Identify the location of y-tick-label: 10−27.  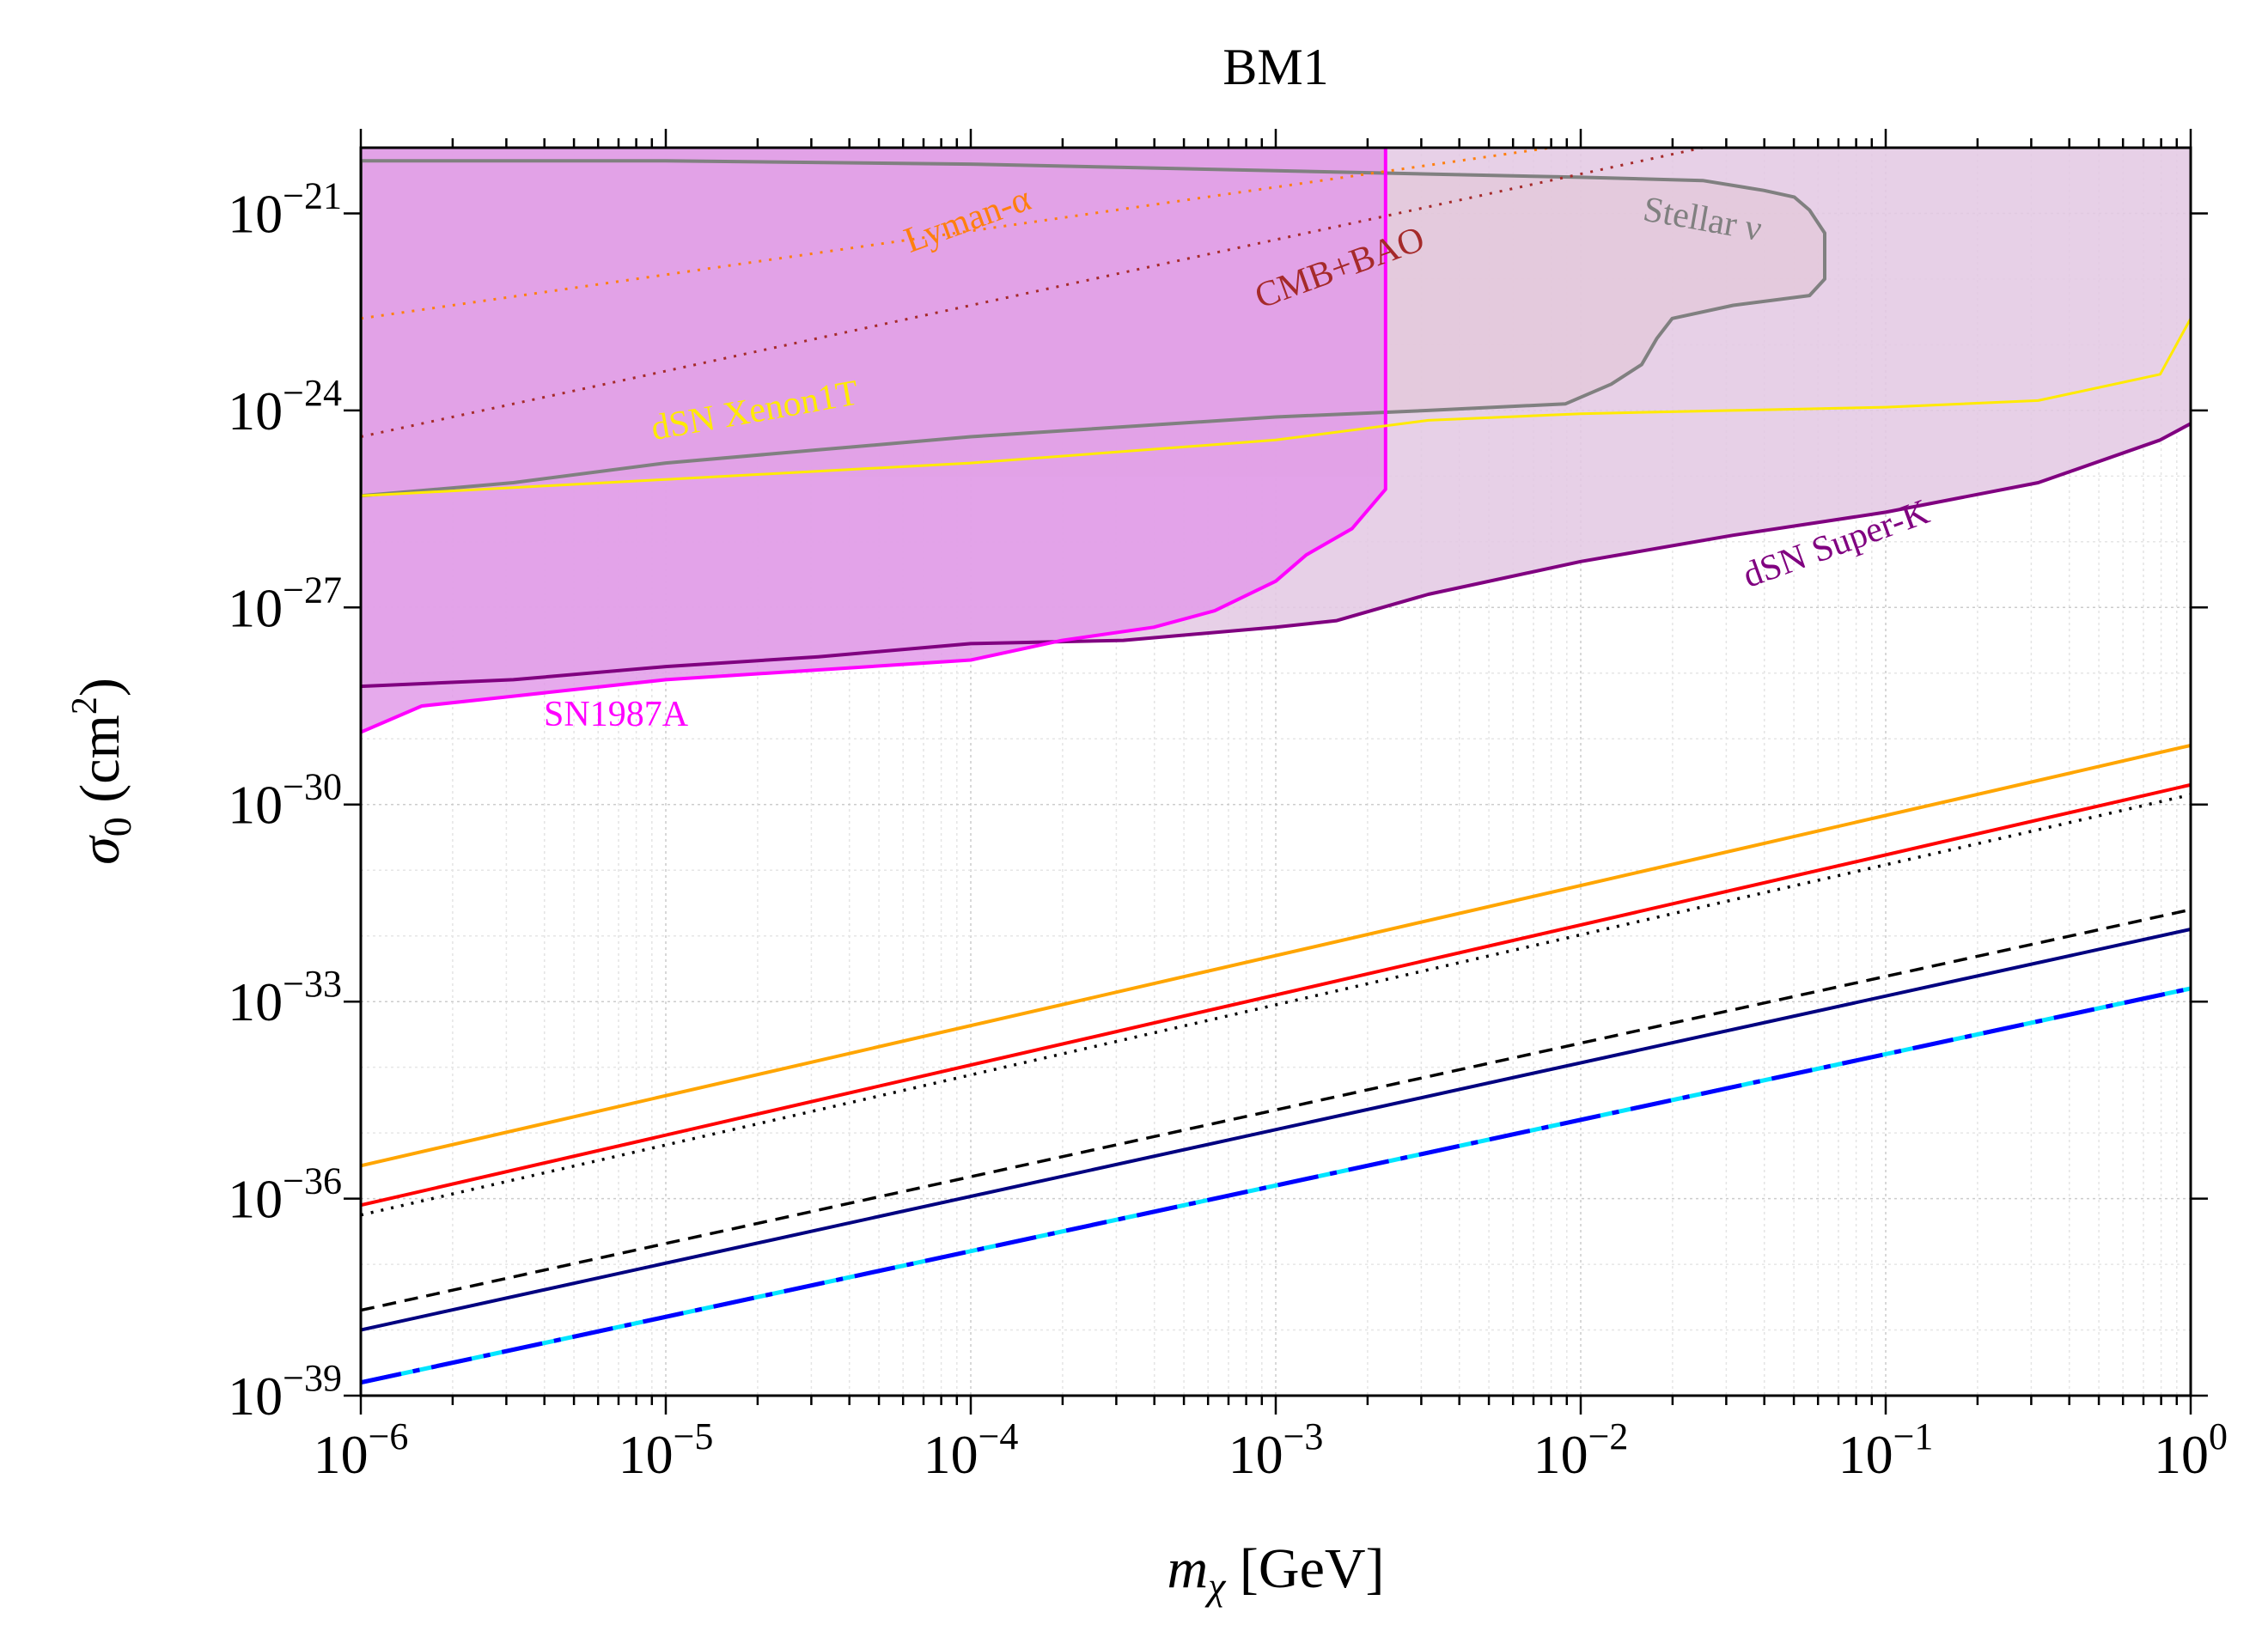
(285, 603).